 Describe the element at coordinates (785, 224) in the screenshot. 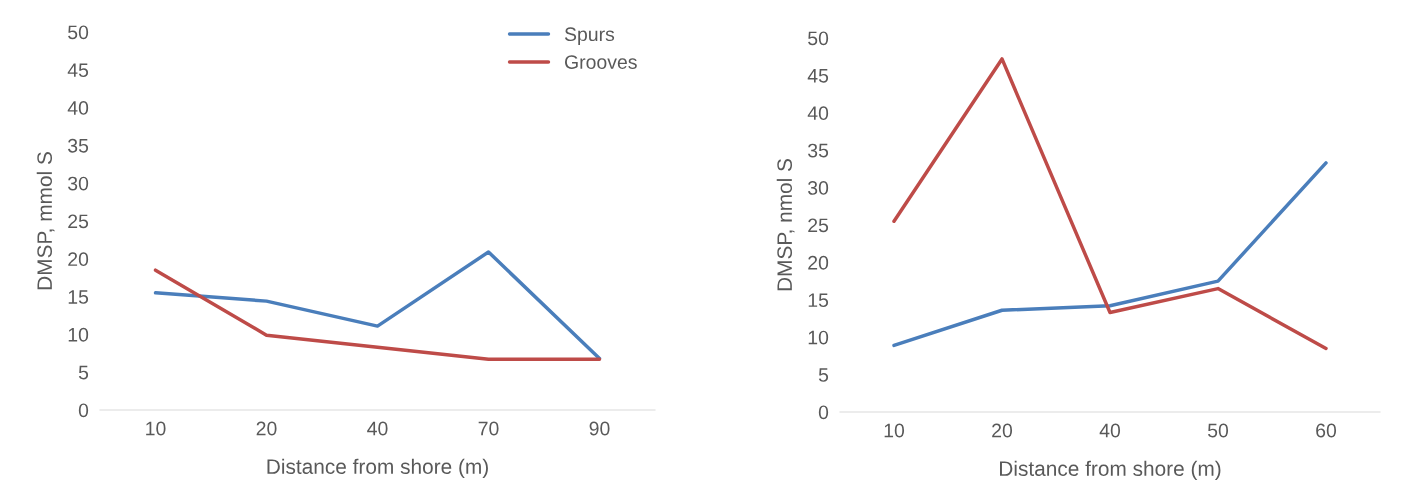

I see `y-axis-title: DMSP, nmol S` at that location.